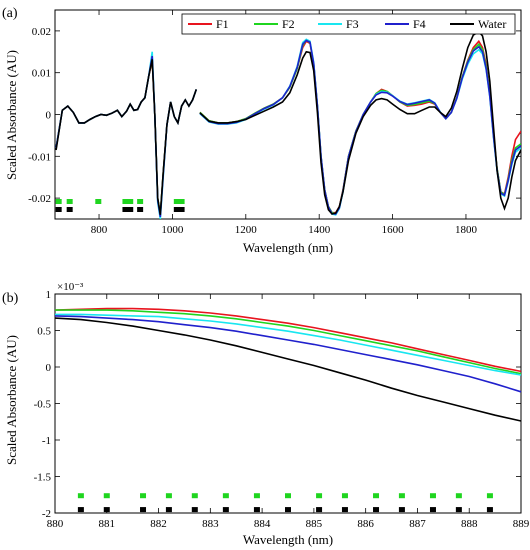 This screenshot has height=550, width=530. What do you see at coordinates (393, 230) in the screenshot?
I see `panel-a-x-tick-label: 1600` at bounding box center [393, 230].